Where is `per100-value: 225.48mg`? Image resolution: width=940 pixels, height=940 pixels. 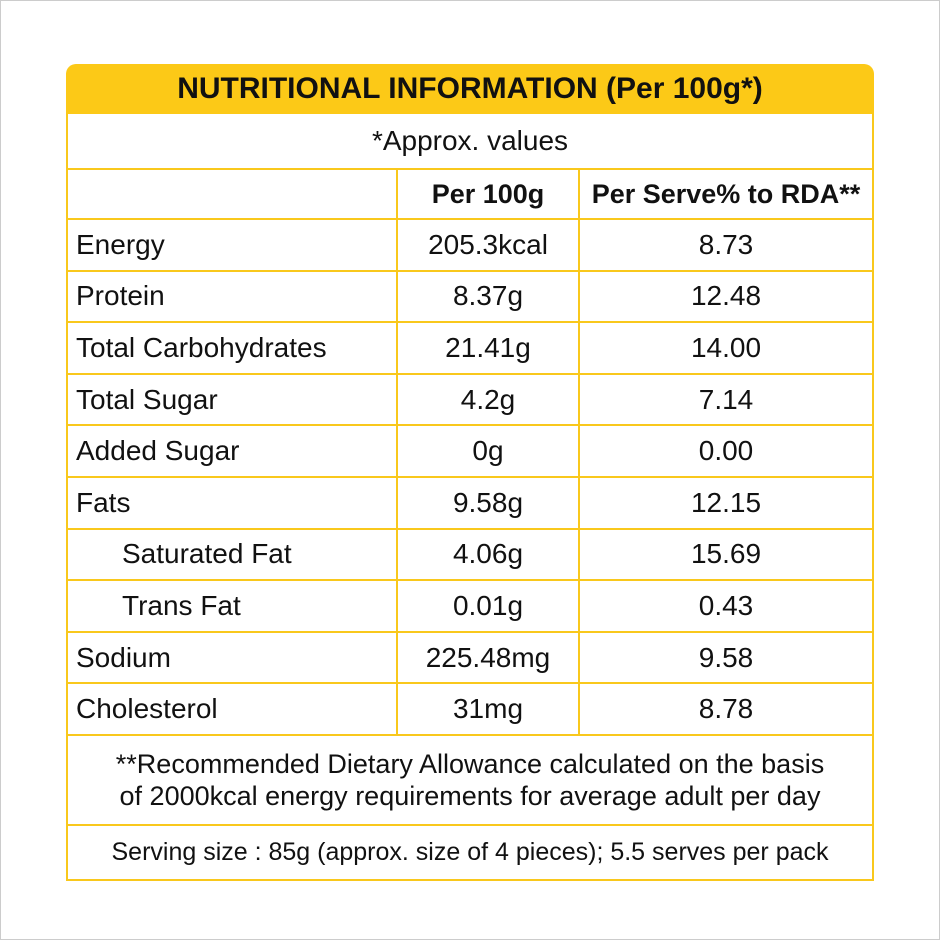
per100-value: 225.48mg is located at coordinates (489, 657).